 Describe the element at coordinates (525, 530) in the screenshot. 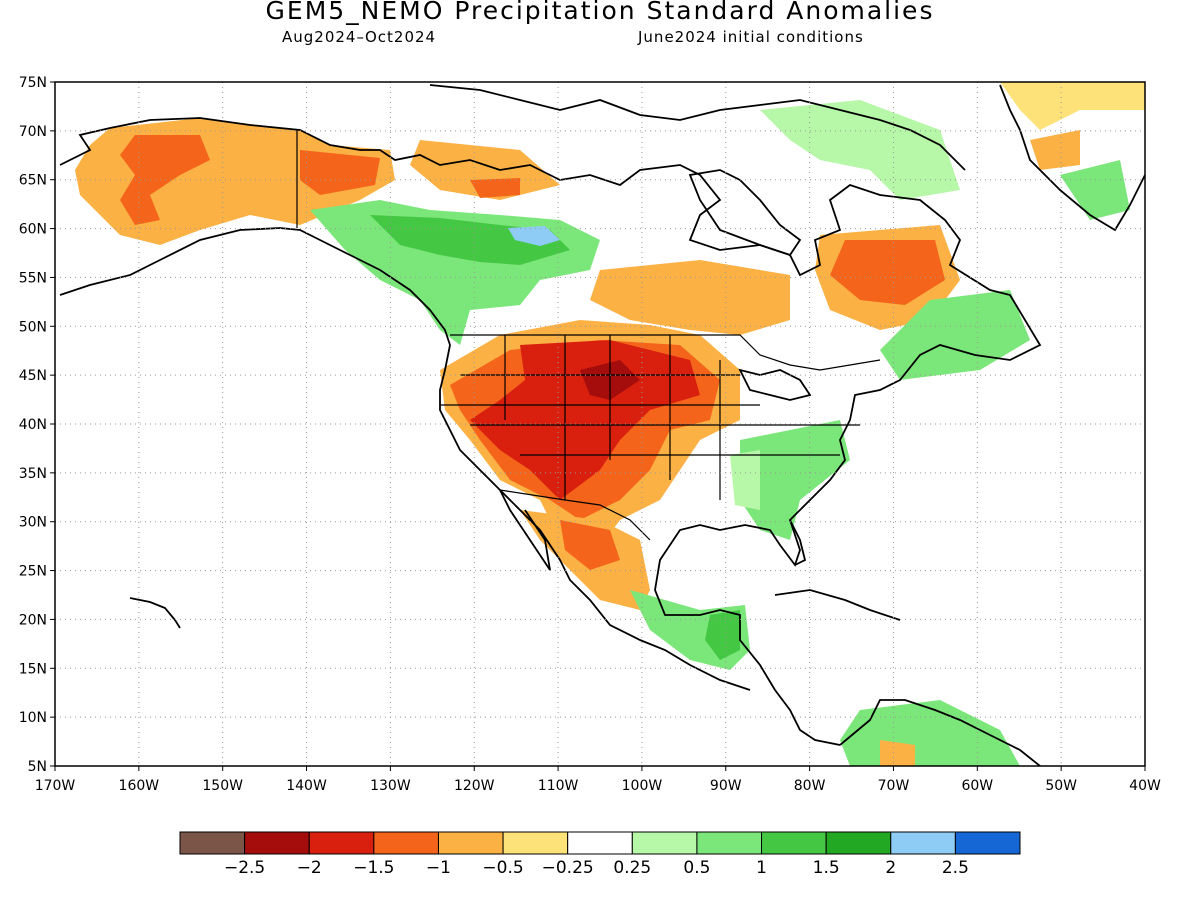

I see `coast-baja` at that location.